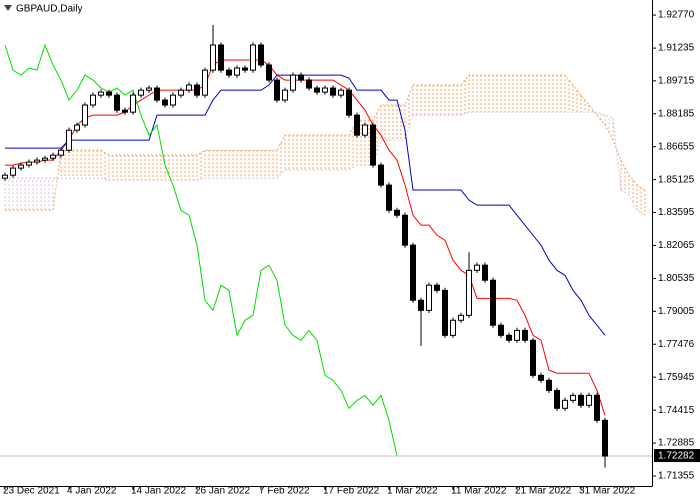 This screenshot has height=500, width=700. What do you see at coordinates (49, 9) in the screenshot?
I see `chart-title: GBPAUD,Daily` at bounding box center [49, 9].